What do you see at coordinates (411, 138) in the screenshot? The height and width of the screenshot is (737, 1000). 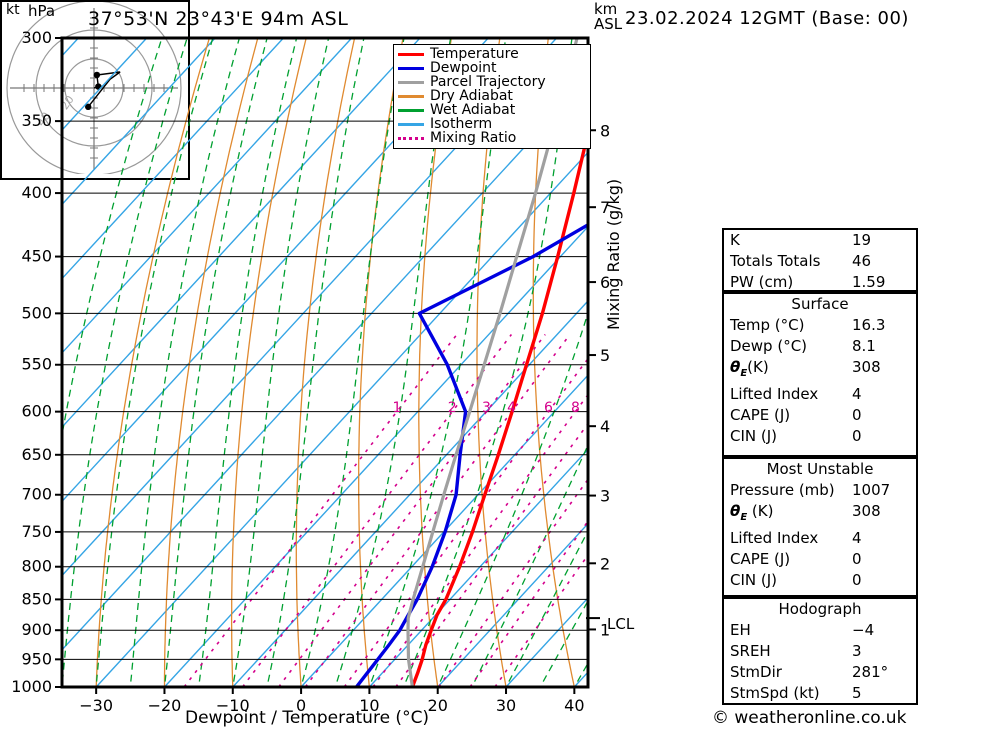 I see `legend-swatch-mixing-ratio` at bounding box center [411, 138].